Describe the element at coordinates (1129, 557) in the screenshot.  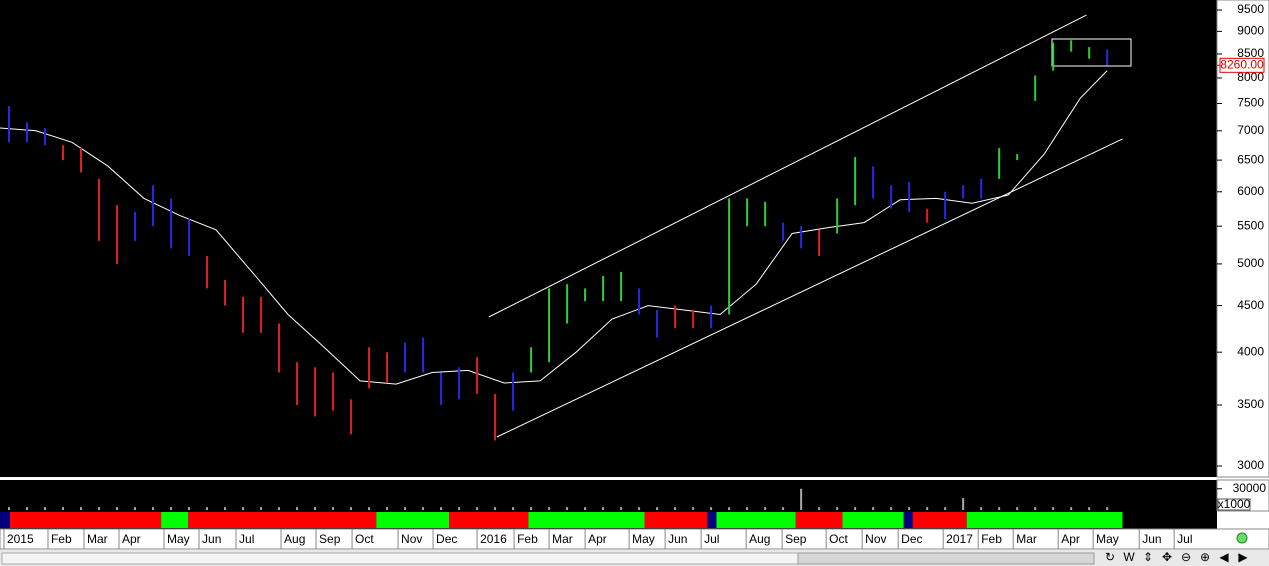
I see `toolbar-button: W` at that location.